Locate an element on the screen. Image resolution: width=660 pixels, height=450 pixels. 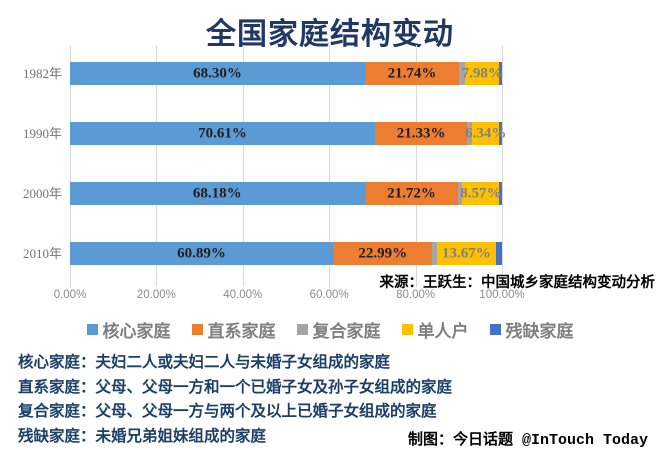
value-label: 13.67% is located at coordinates (466, 253).